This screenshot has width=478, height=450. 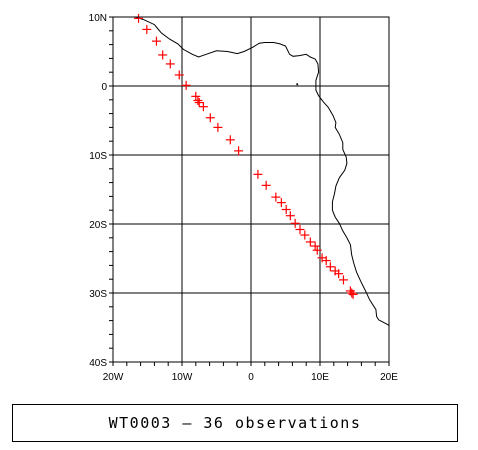 I want to click on x-tick-label: 10W, so click(x=182, y=377).